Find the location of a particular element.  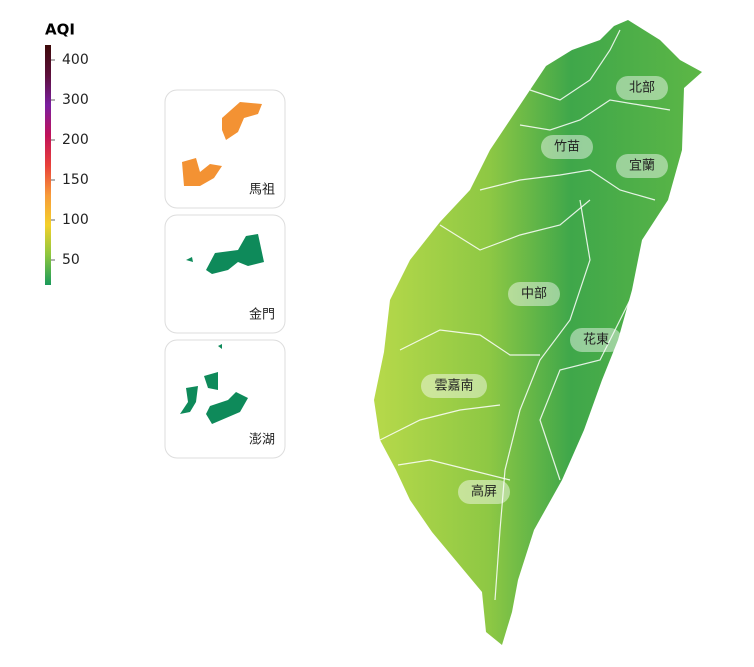

region-label: 高屏 is located at coordinates (484, 492).